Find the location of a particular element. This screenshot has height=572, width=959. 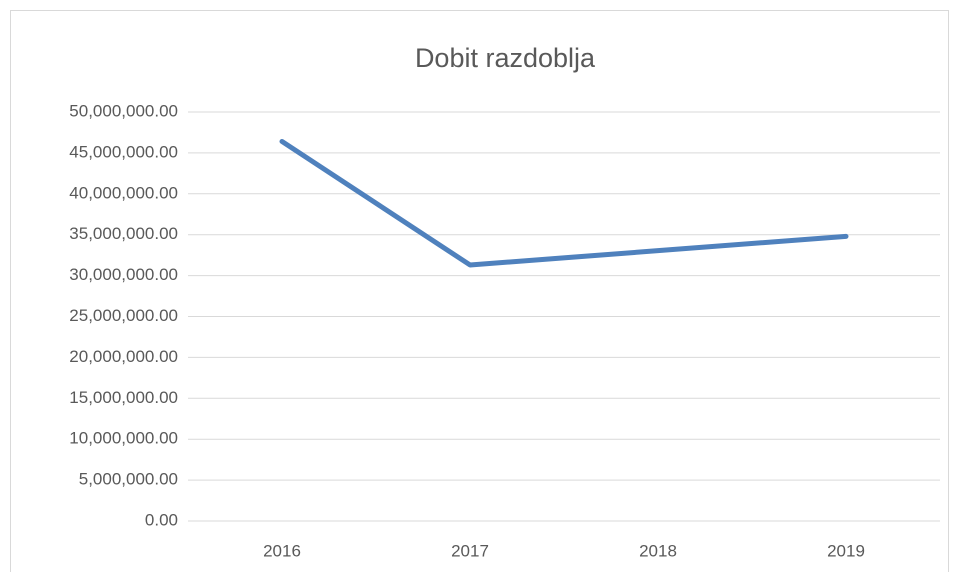

y-tick-label: 35,000,000.00 is located at coordinates (123, 233).